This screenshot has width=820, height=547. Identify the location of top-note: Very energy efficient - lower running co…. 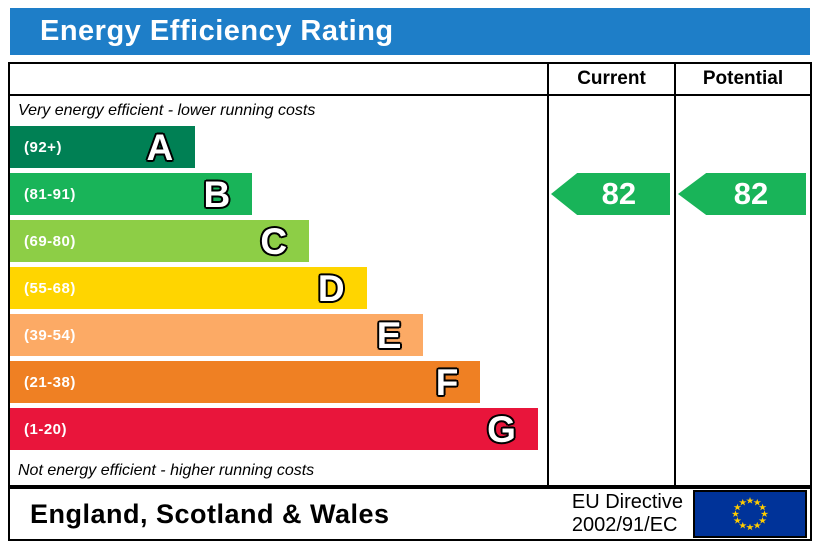
(167, 110).